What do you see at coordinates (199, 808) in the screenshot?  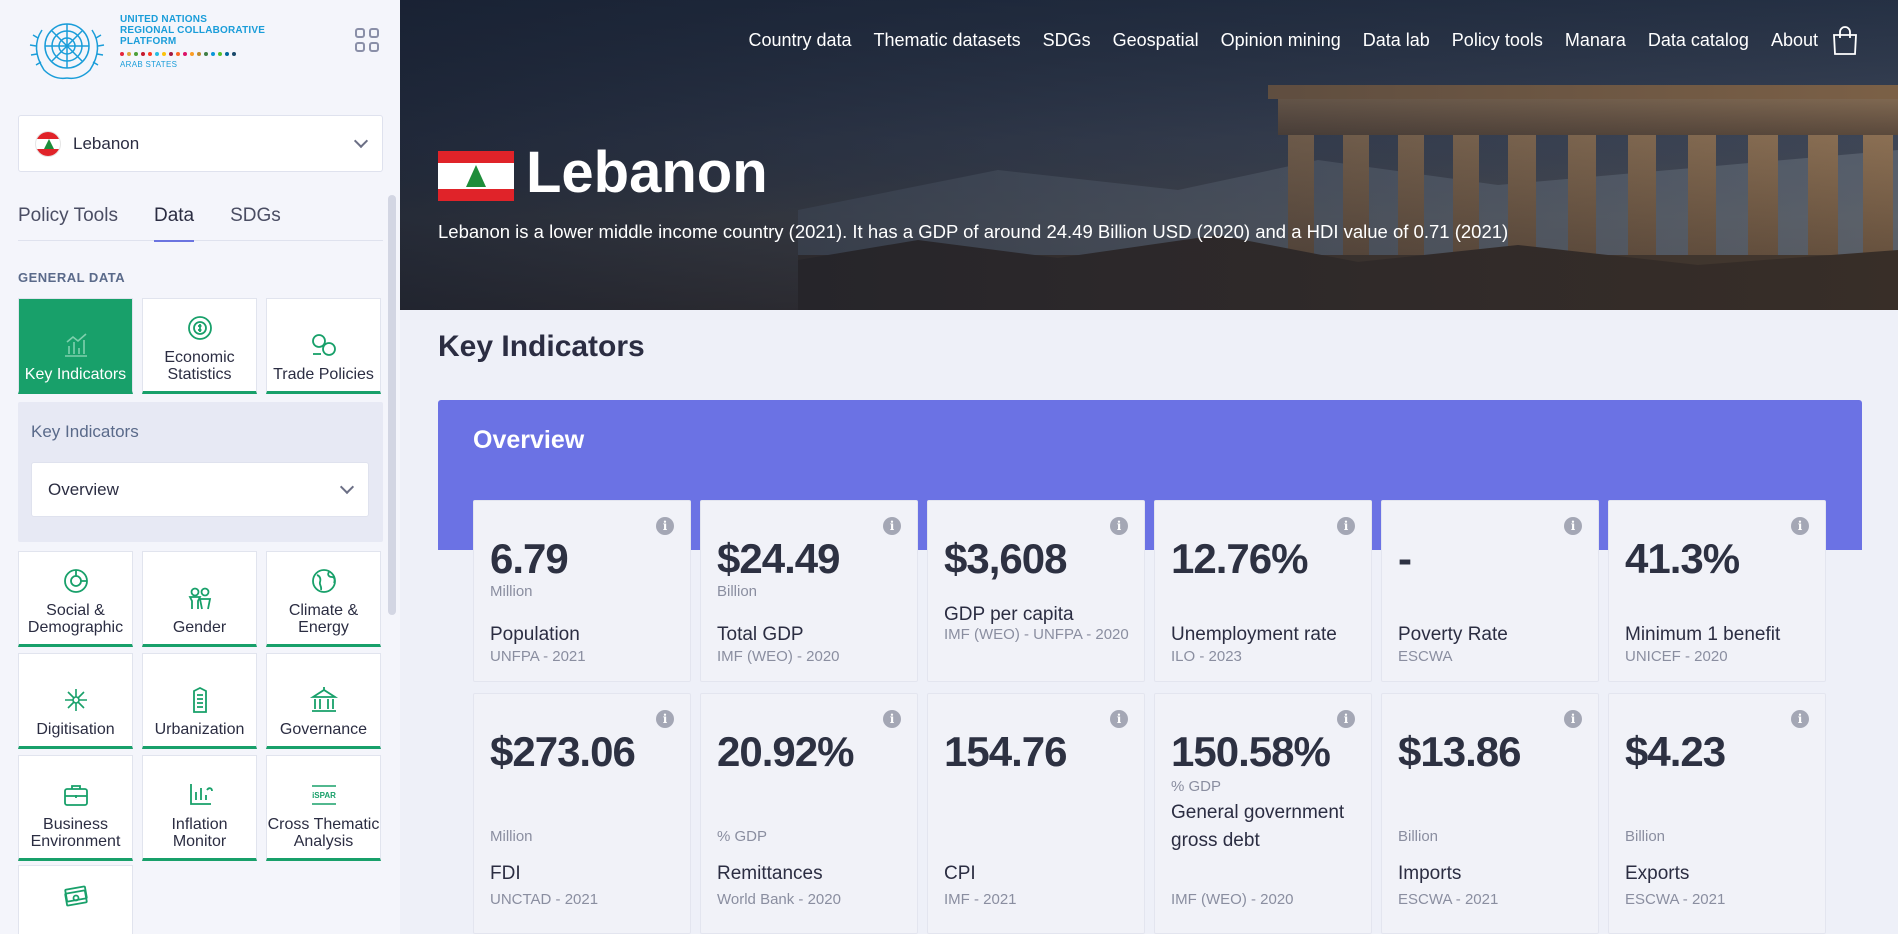 I see `tile-inflation-monitor: Inflation Monitor` at bounding box center [199, 808].